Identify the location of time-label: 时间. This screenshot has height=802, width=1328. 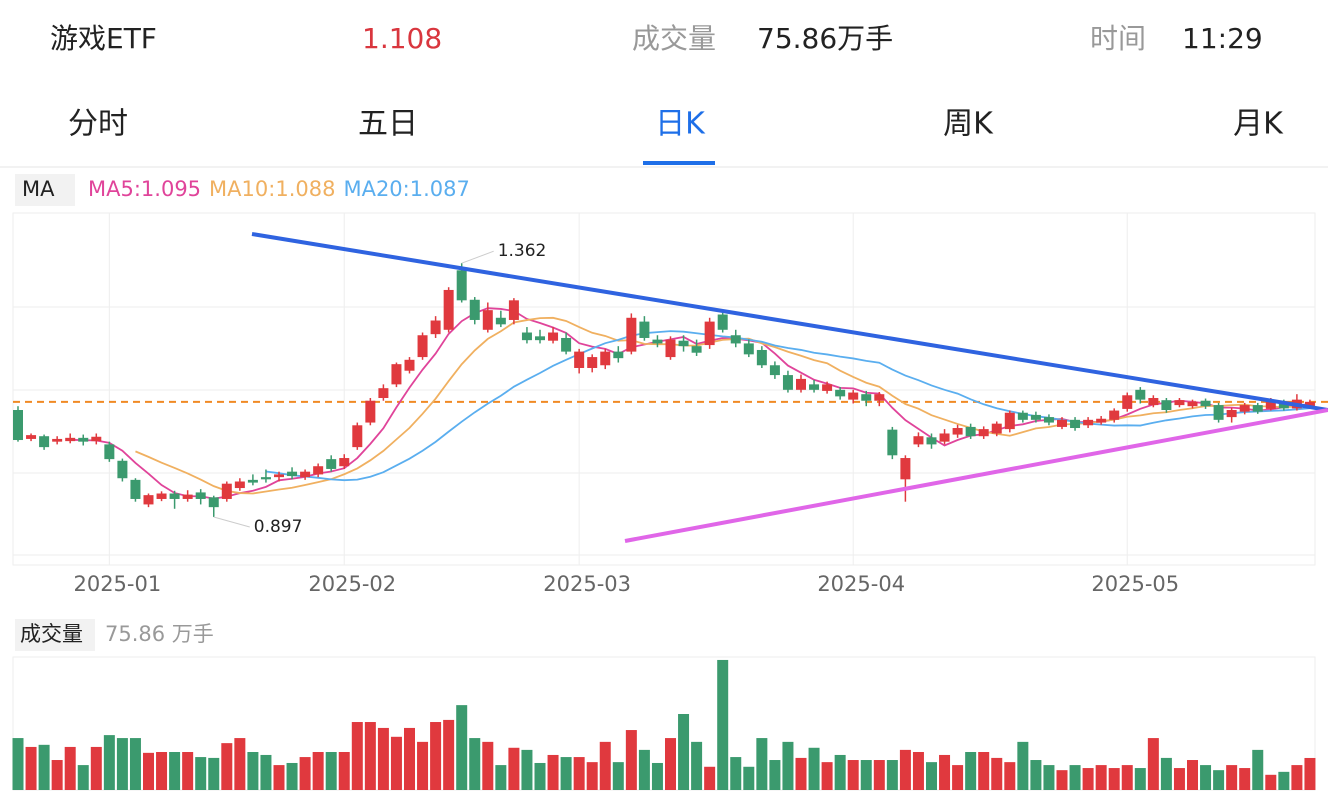
(1118, 38).